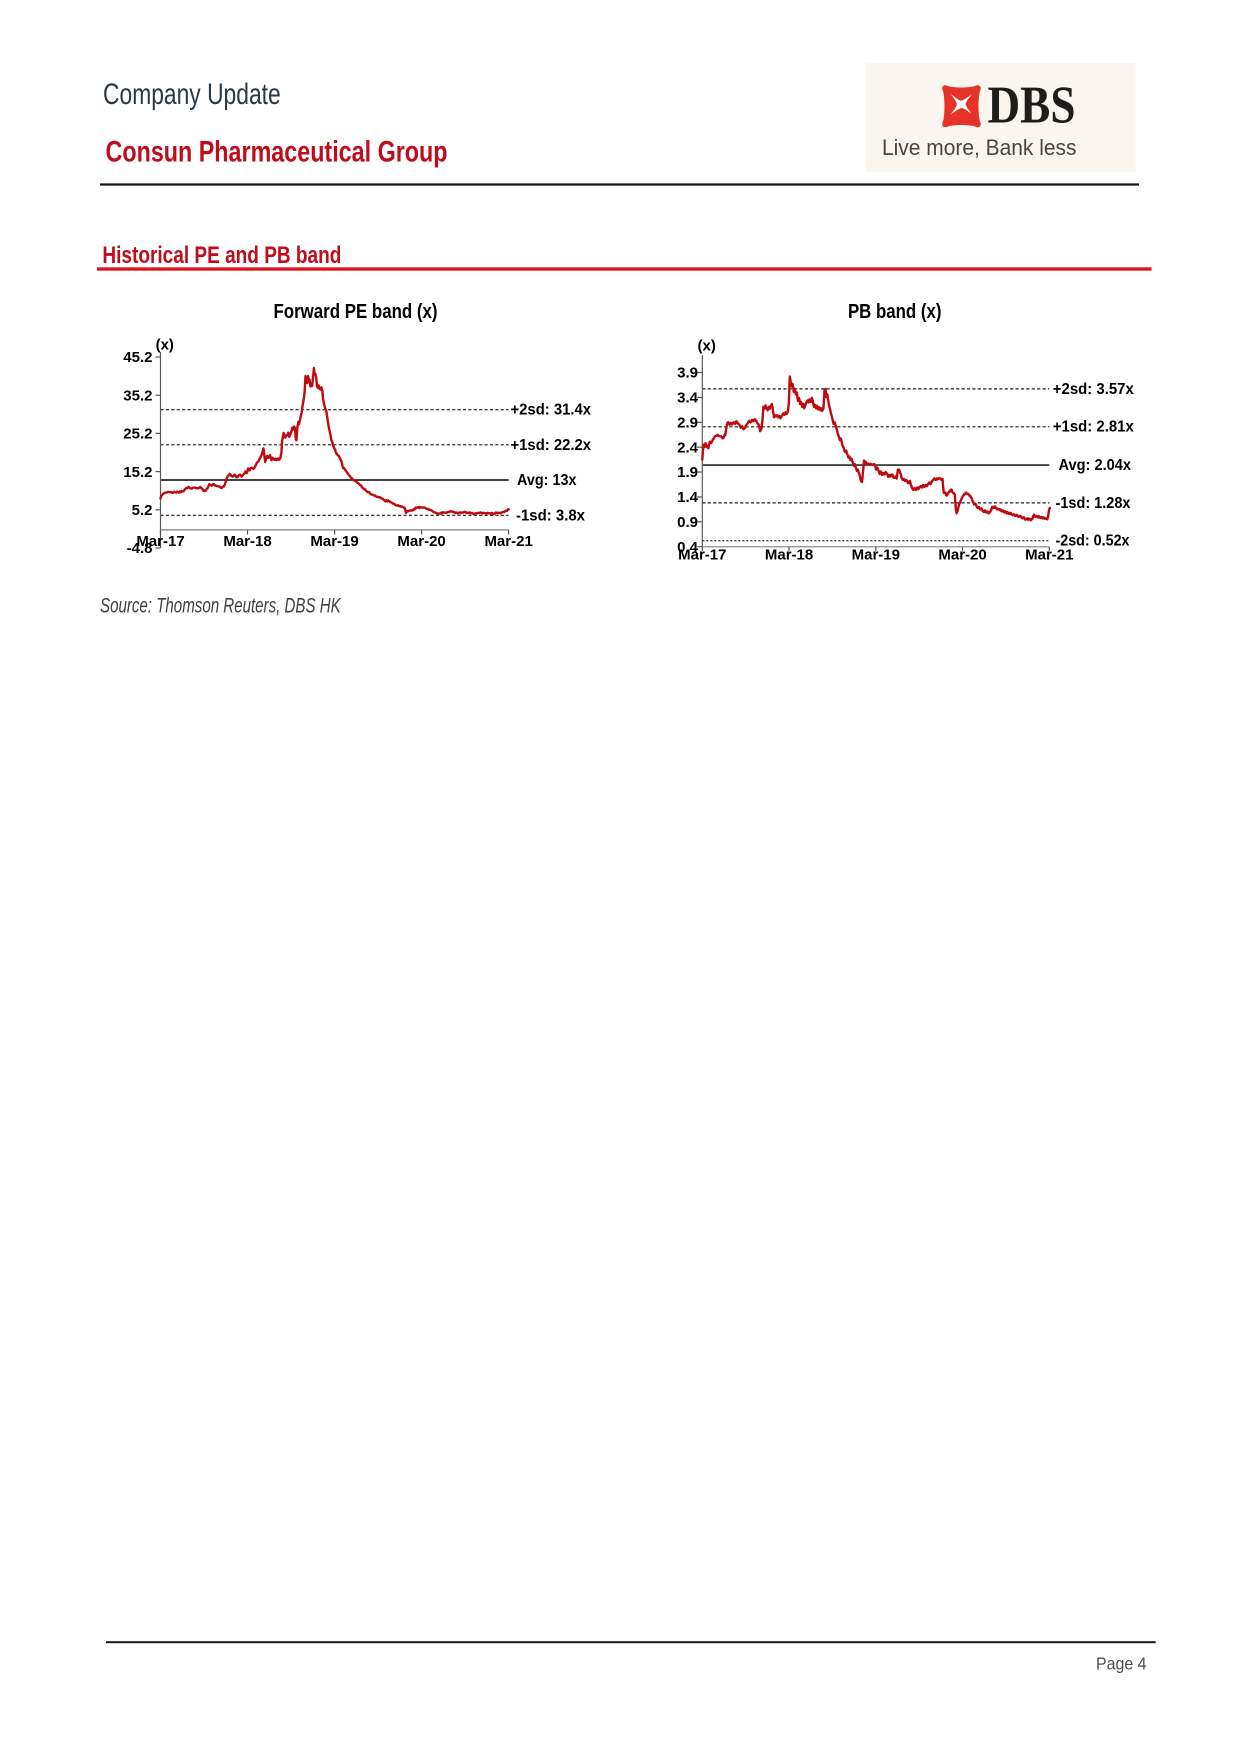 The image size is (1241, 1759). I want to click on svg-text: 45.2, so click(137, 357).